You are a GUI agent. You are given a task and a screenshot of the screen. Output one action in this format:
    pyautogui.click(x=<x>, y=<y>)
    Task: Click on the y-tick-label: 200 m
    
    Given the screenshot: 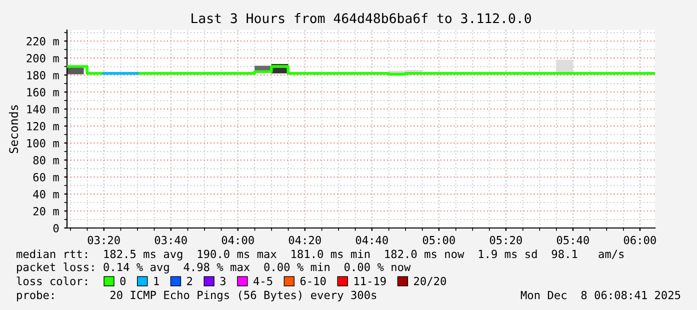 What is the action you would take?
    pyautogui.click(x=42, y=58)
    